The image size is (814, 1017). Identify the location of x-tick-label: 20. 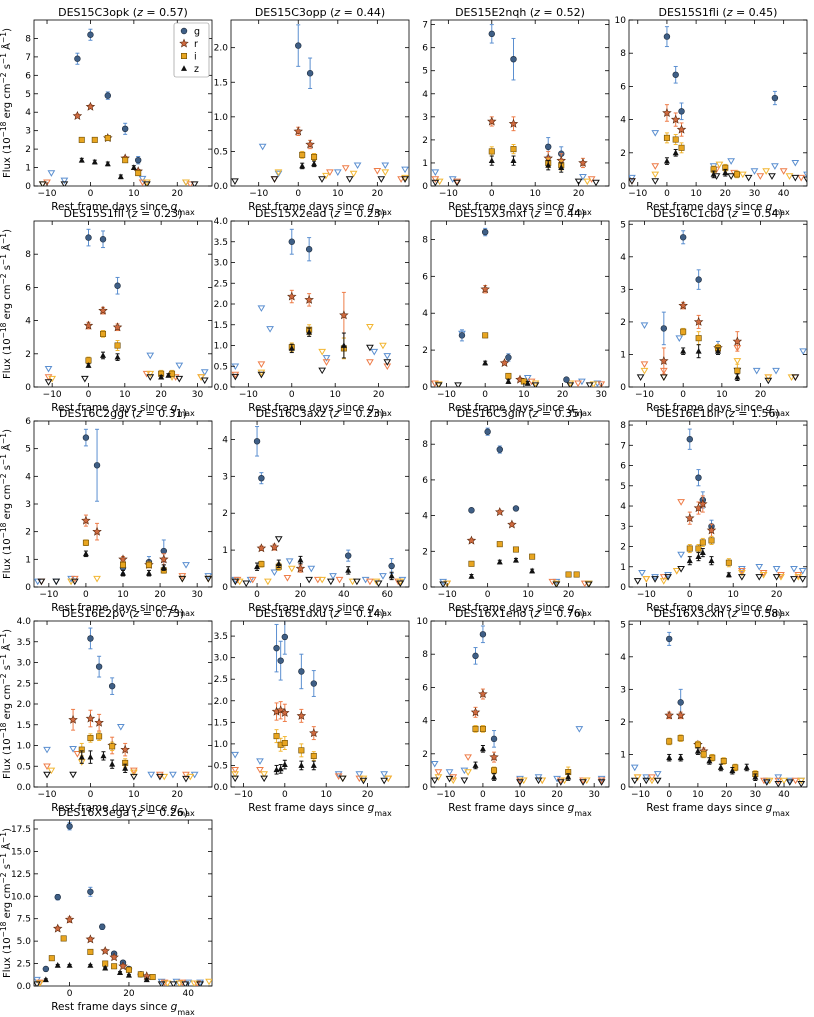
(378, 194).